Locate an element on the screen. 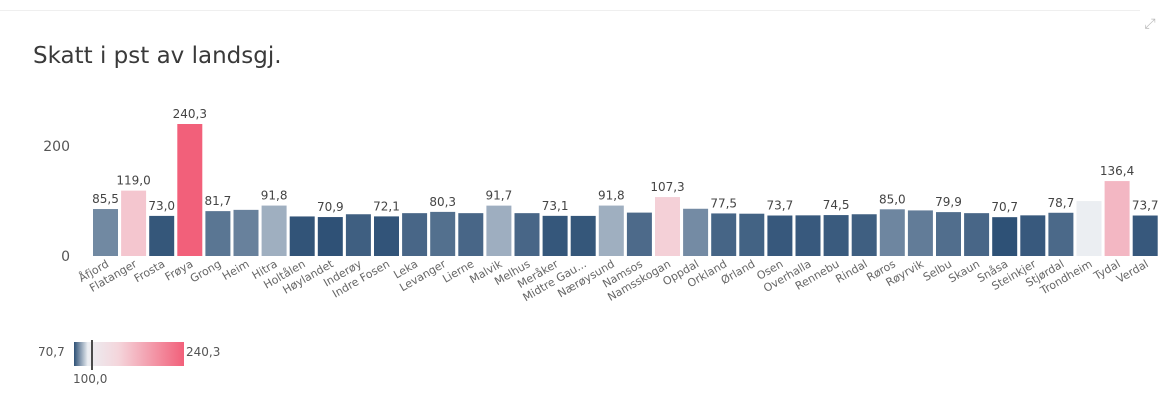 Image resolution: width=1168 pixels, height=404 pixels. legend-min-label: 70,7 is located at coordinates (51, 352).